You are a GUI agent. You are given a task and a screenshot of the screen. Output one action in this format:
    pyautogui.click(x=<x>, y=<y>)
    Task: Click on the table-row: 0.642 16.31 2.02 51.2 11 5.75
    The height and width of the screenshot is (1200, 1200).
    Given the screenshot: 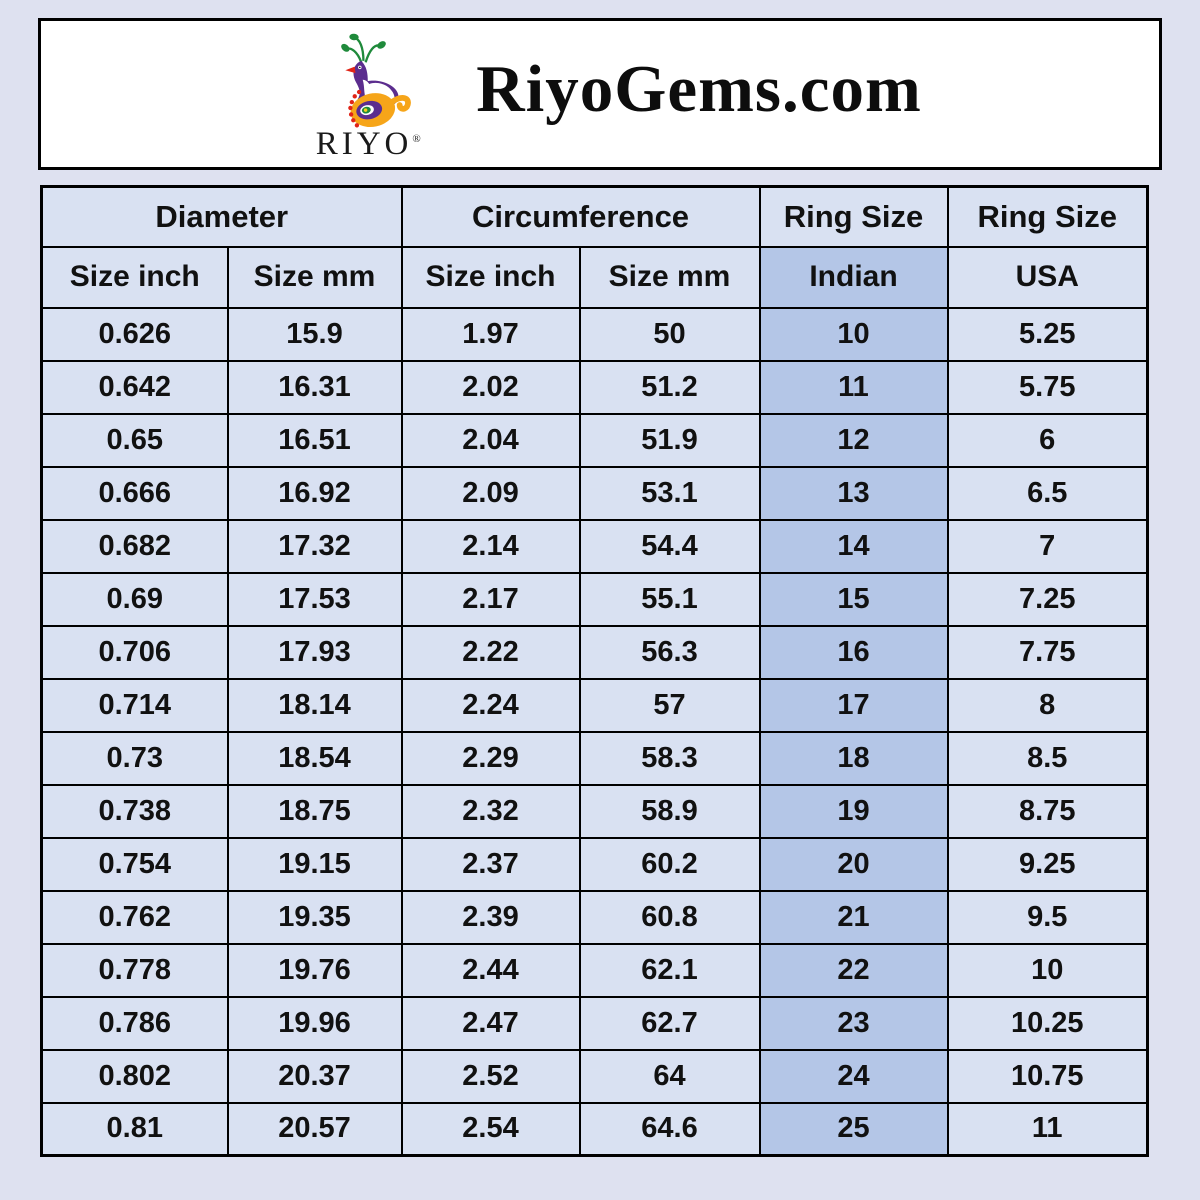 What is the action you would take?
    pyautogui.click(x=594, y=387)
    